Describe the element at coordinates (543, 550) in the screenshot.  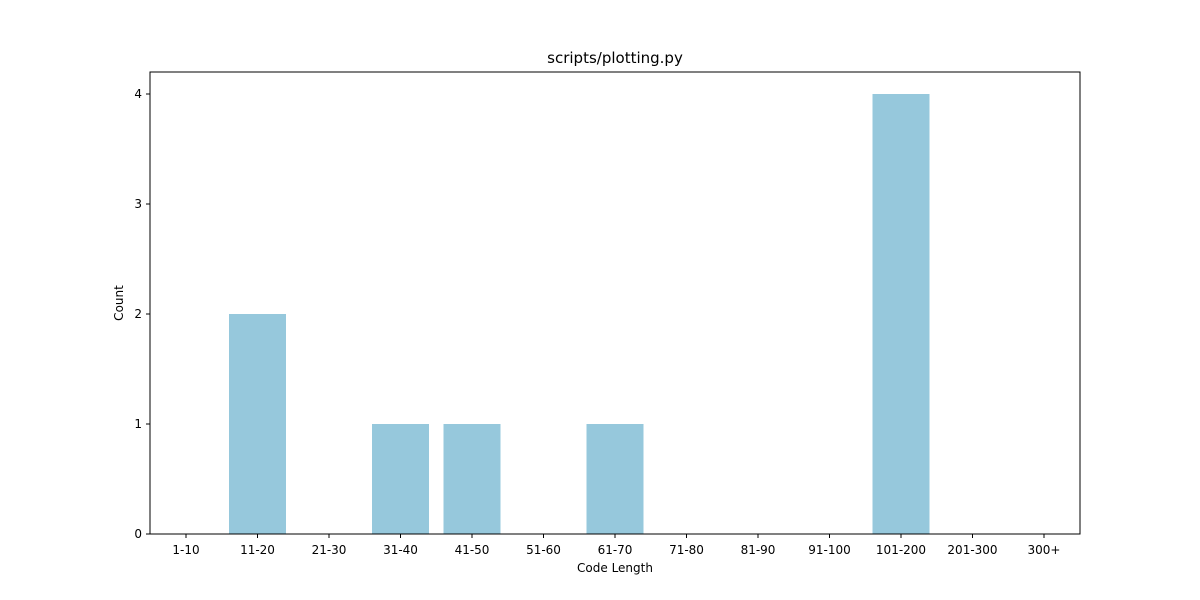
I see `x-tick-label: 51-60` at that location.